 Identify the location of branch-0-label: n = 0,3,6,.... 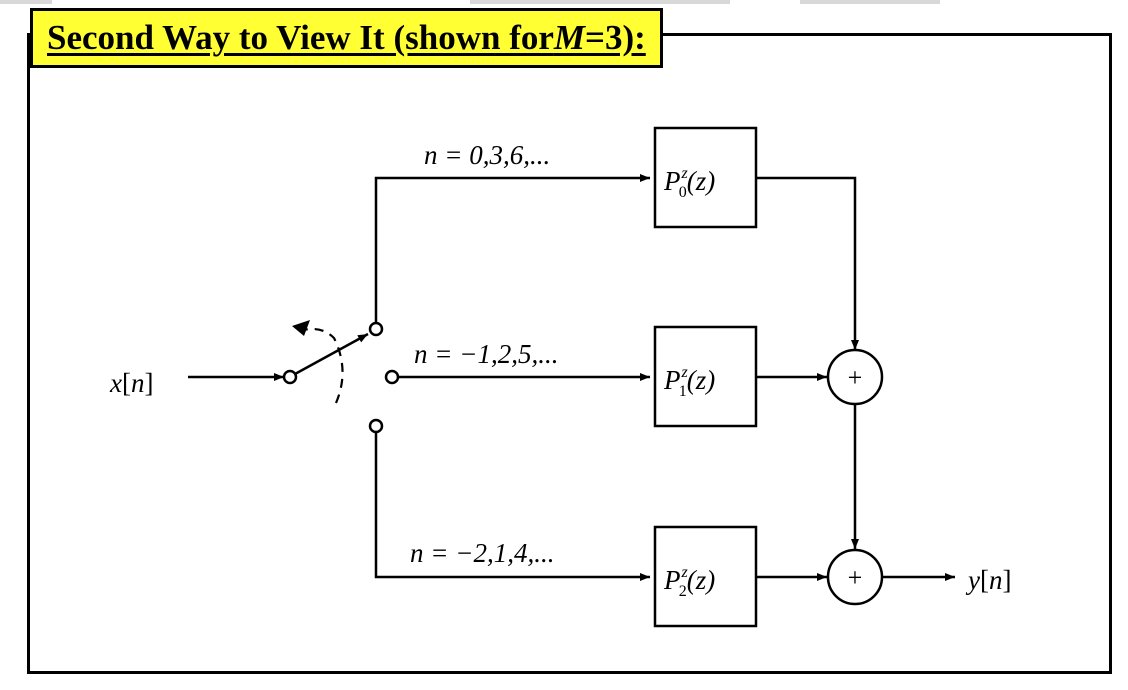
(487, 155).